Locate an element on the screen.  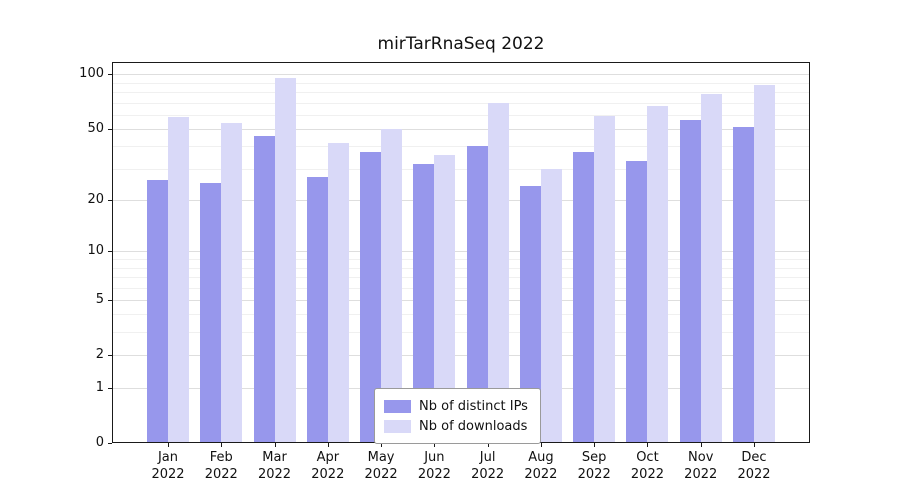
bar-nov-distinct-ips is located at coordinates (690, 281).